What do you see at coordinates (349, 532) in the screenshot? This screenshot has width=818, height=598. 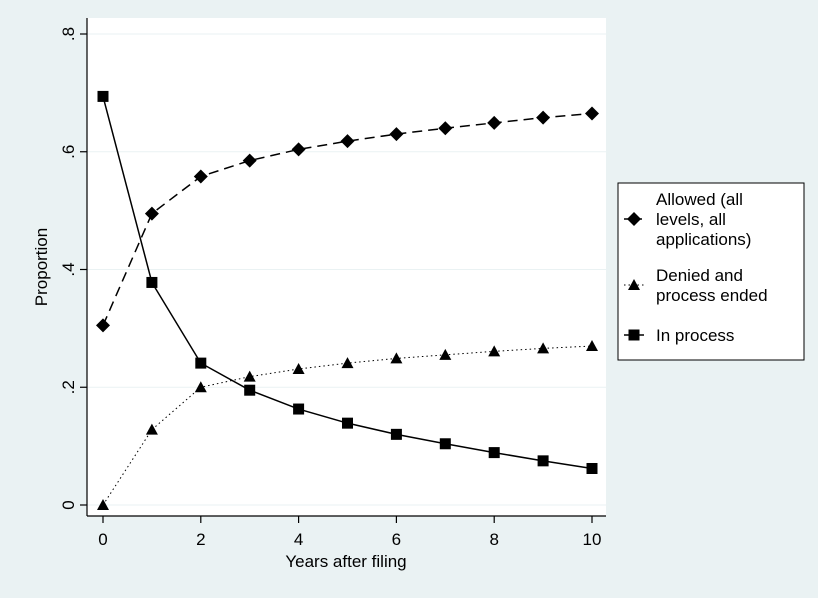 I see `x-ticks: 0 2 4 6 8 10` at bounding box center [349, 532].